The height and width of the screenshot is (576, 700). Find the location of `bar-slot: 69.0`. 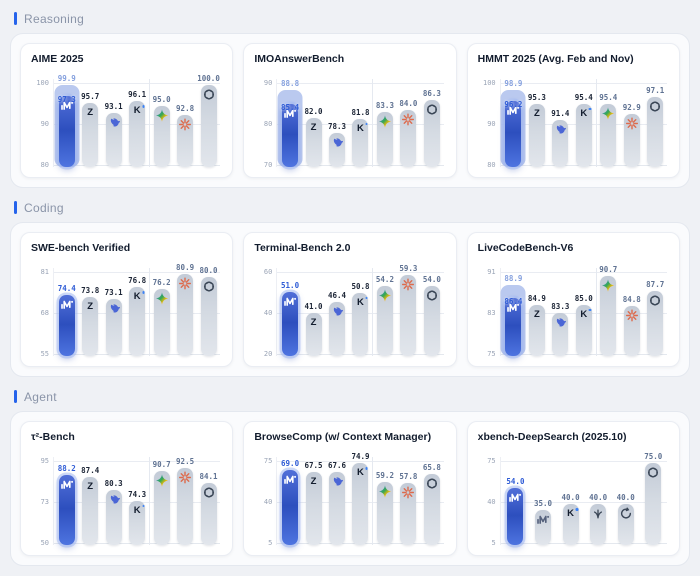

bar-slot: 69.0 is located at coordinates (289, 496).